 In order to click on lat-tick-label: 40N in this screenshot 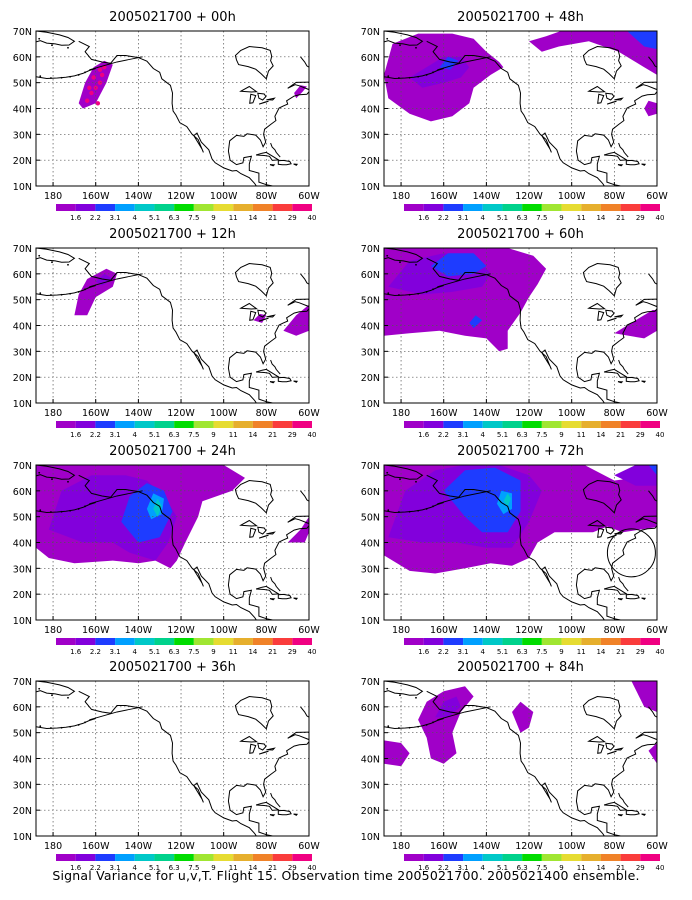, I will do `click(370, 760)`.